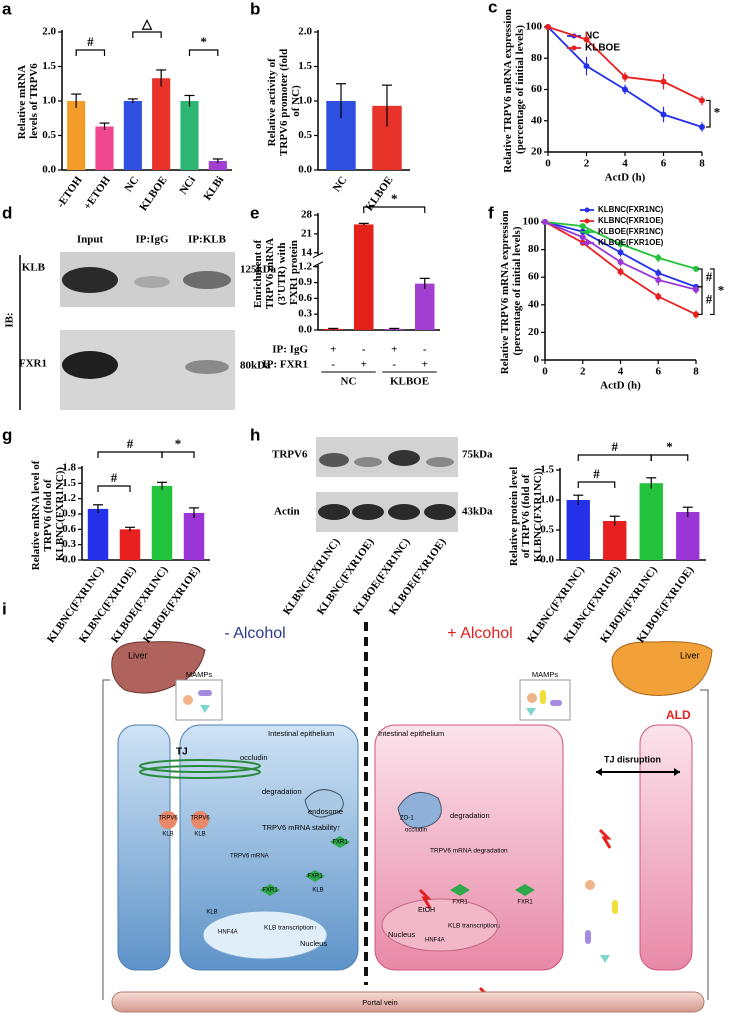 The height and width of the screenshot is (1026, 729). What do you see at coordinates (290, 350) in the screenshot?
I see `row-label: IP: IgG` at bounding box center [290, 350].